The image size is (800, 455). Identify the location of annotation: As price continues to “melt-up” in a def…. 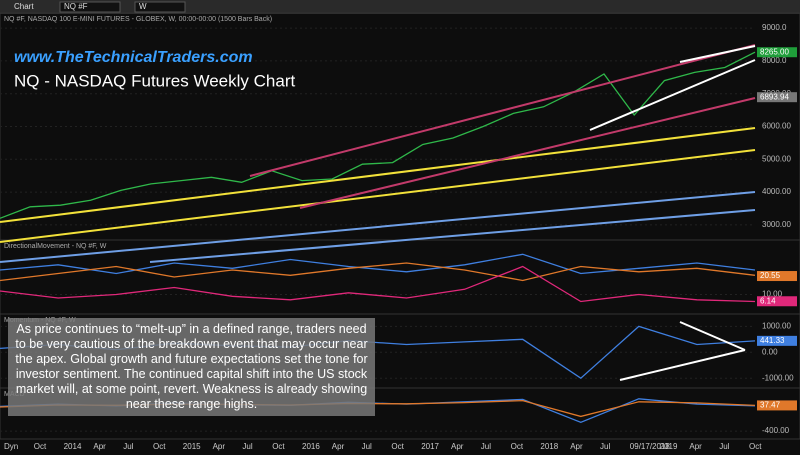
(191, 367).